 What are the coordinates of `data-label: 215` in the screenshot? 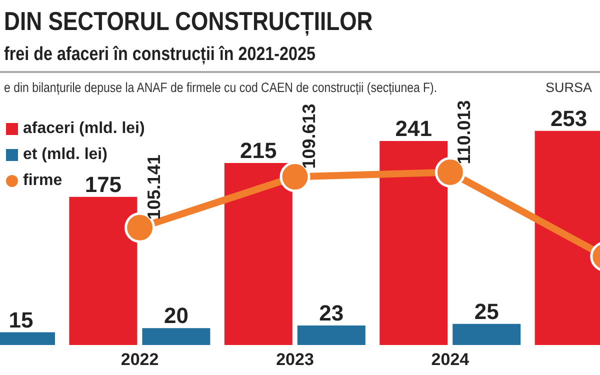 It's located at (258, 150).